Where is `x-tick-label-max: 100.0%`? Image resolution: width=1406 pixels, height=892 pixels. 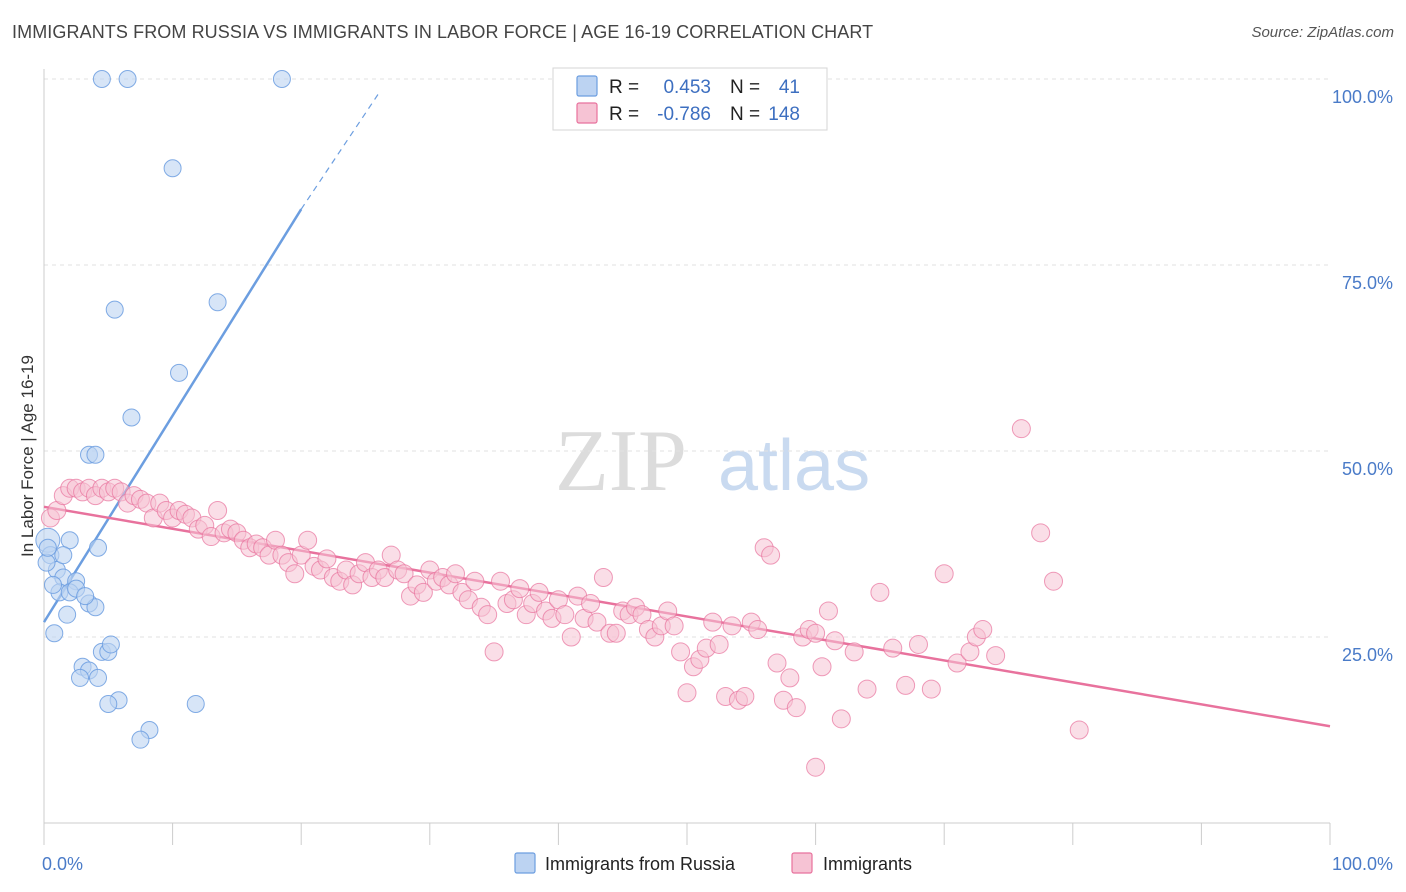
x-tick-label-max: 100.0% is located at coordinates (1362, 864).